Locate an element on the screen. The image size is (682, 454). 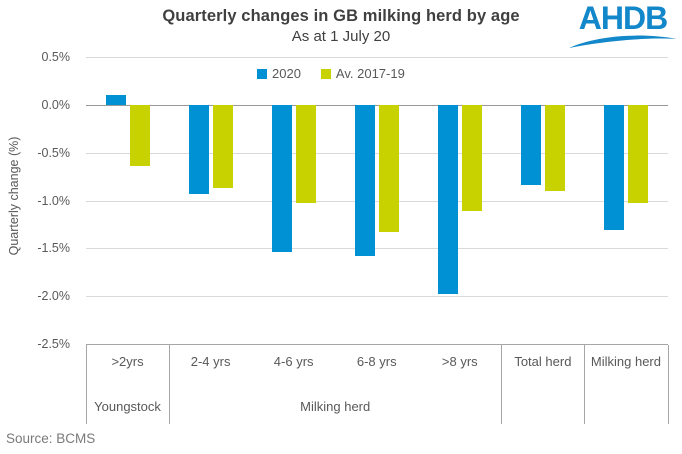
x-category-label: Total herd is located at coordinates (543, 361).